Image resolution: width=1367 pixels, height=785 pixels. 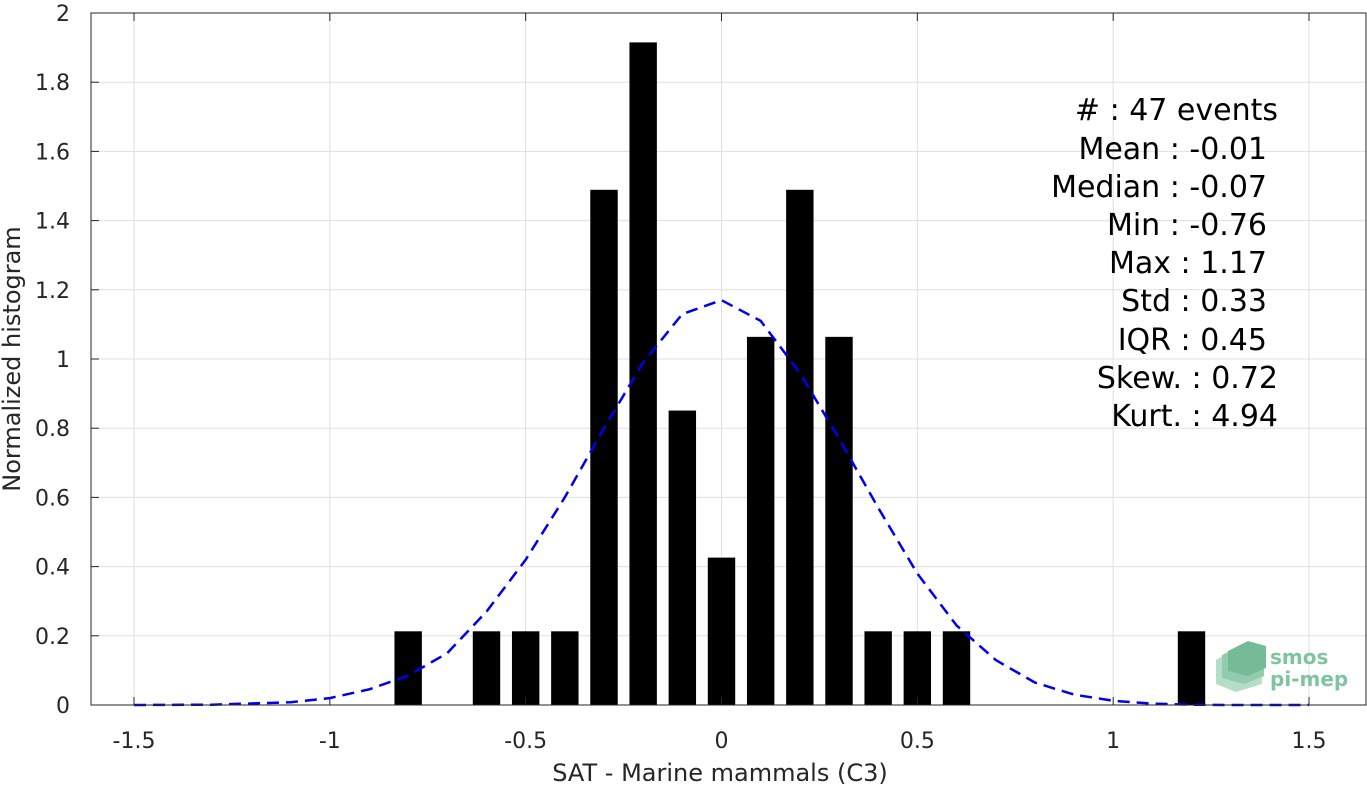 What do you see at coordinates (525, 741) in the screenshot?
I see `x-tick-label: -0.5` at bounding box center [525, 741].